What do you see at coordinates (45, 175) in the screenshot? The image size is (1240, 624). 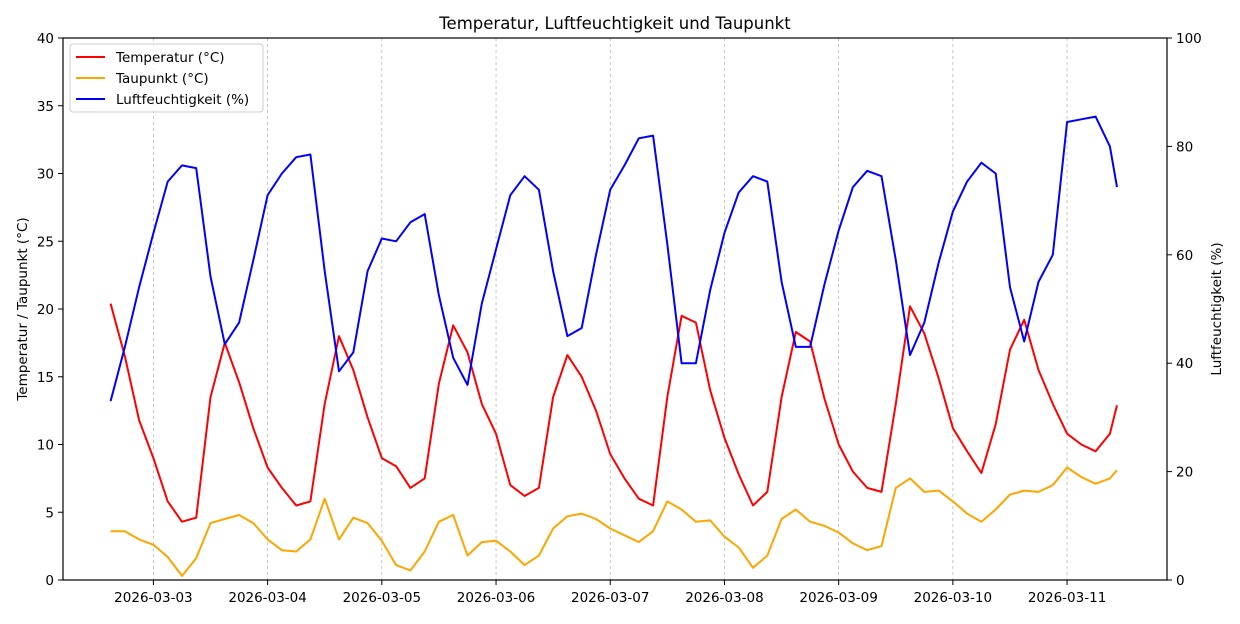 I see `y-tick-label: 30` at bounding box center [45, 175].